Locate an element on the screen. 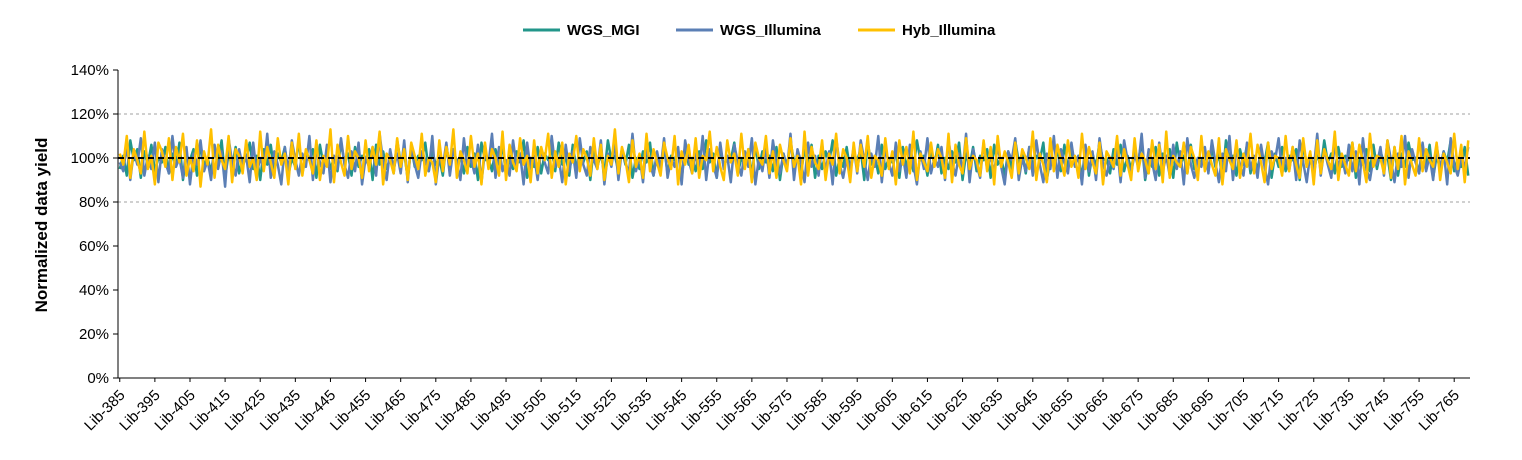  y-tick-label: 40% is located at coordinates (94, 290).